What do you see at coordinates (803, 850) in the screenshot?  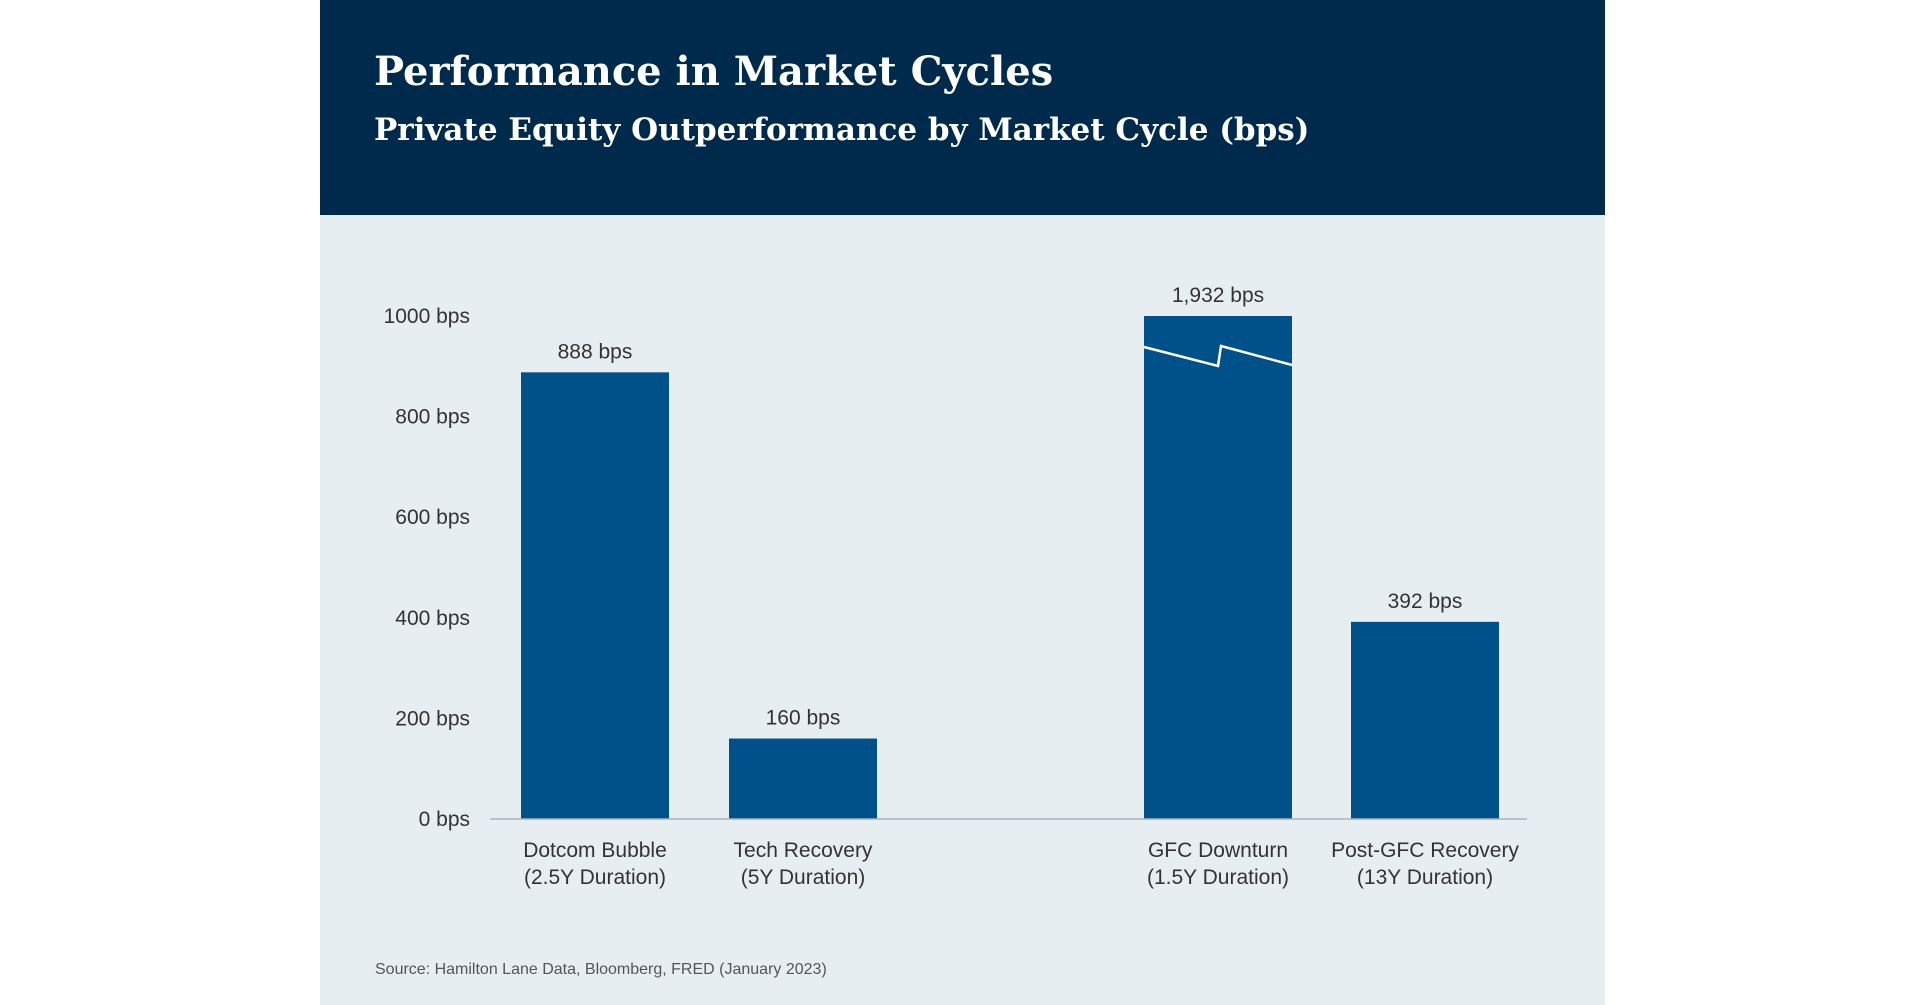 I see `x-category-label: Tech Recovery` at bounding box center [803, 850].